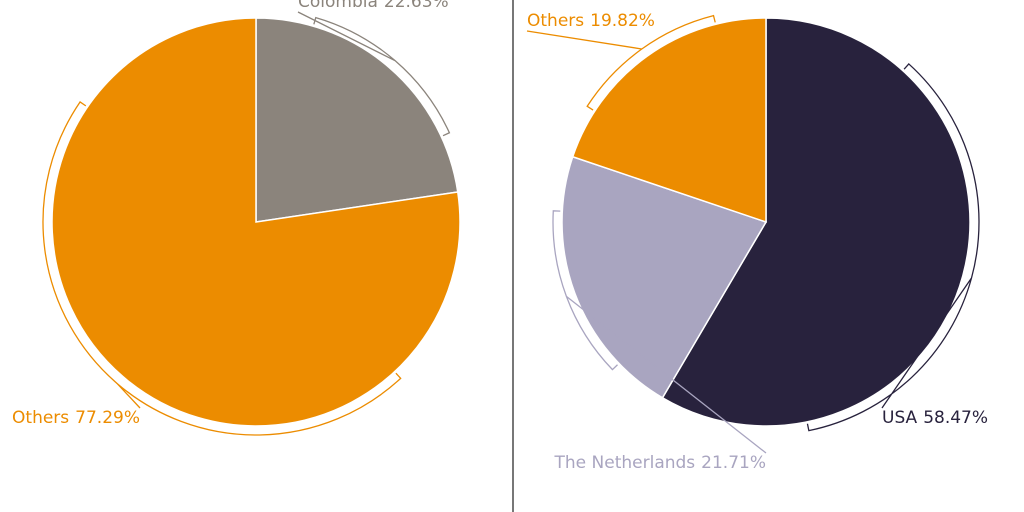 The image size is (1024, 512). I want to click on slice-label: Colombia 22.63%, so click(373, 6).